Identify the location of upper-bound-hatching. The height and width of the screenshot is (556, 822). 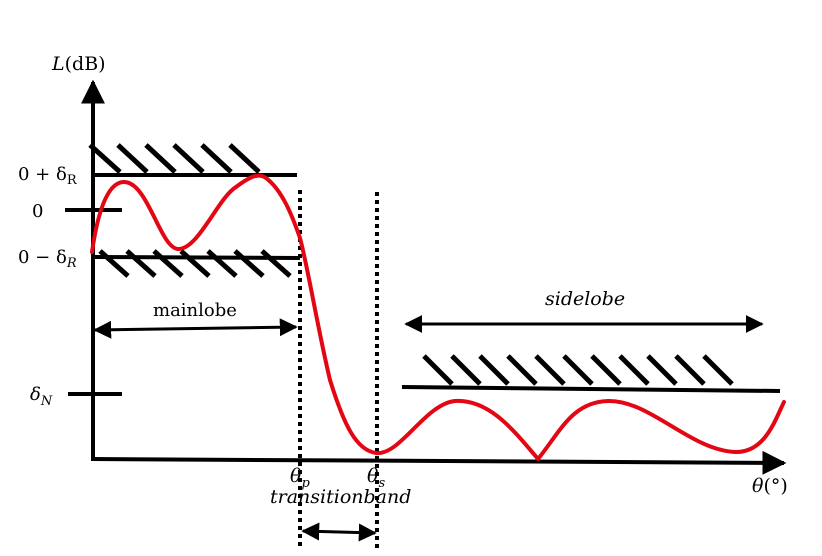
(174, 158).